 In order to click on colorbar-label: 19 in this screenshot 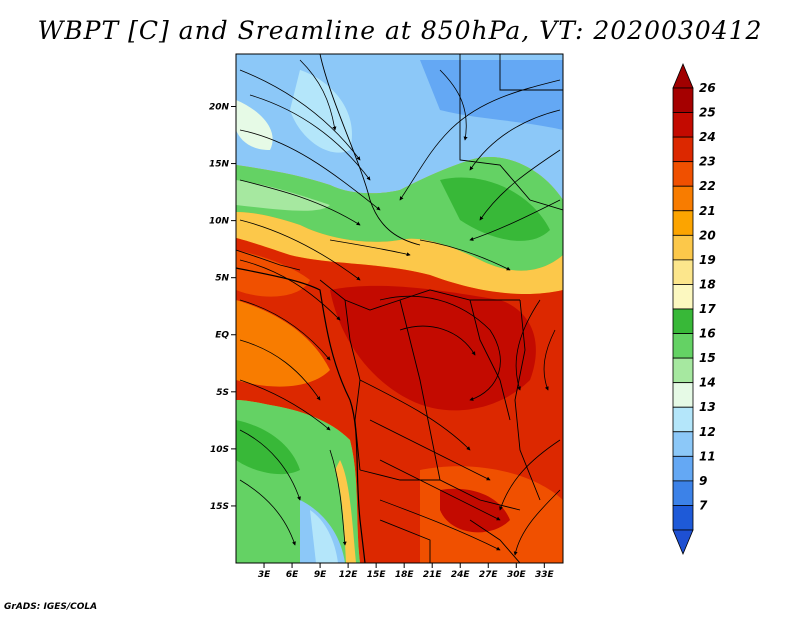, I will do `click(707, 260)`.